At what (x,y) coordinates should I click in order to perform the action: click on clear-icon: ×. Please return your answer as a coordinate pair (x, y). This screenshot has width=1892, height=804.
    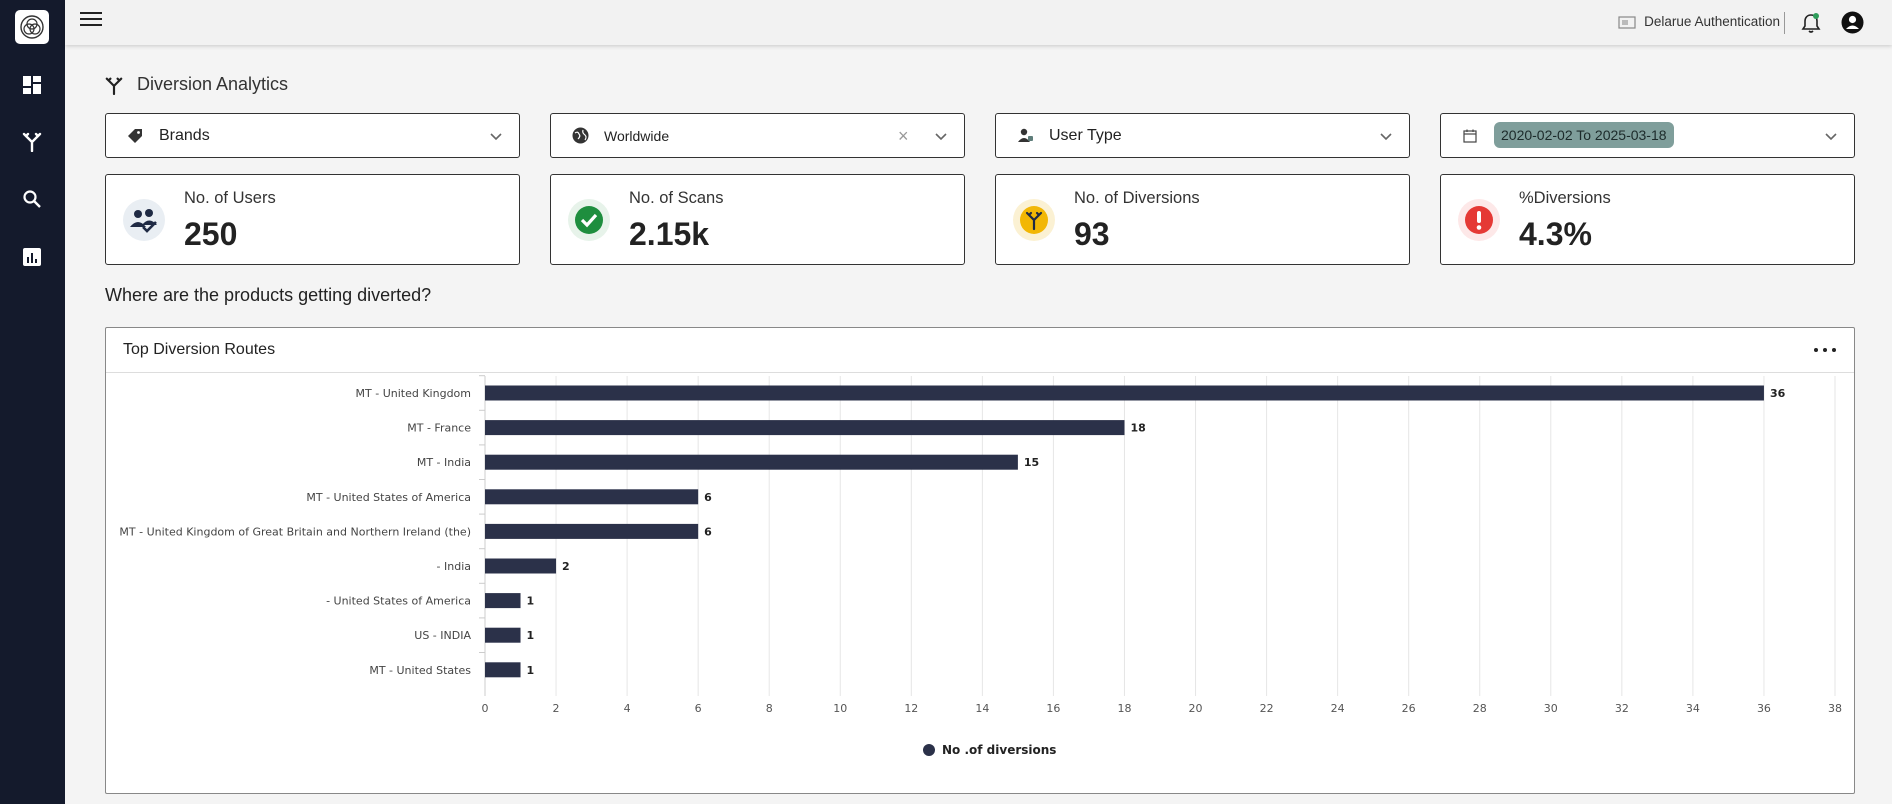
    Looking at the image, I should click on (903, 135).